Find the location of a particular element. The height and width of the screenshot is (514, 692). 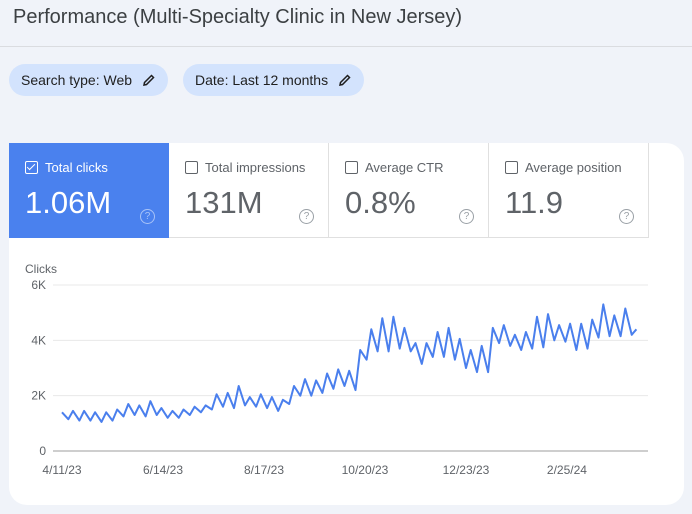

metric-label: Average CTR is located at coordinates (404, 167).